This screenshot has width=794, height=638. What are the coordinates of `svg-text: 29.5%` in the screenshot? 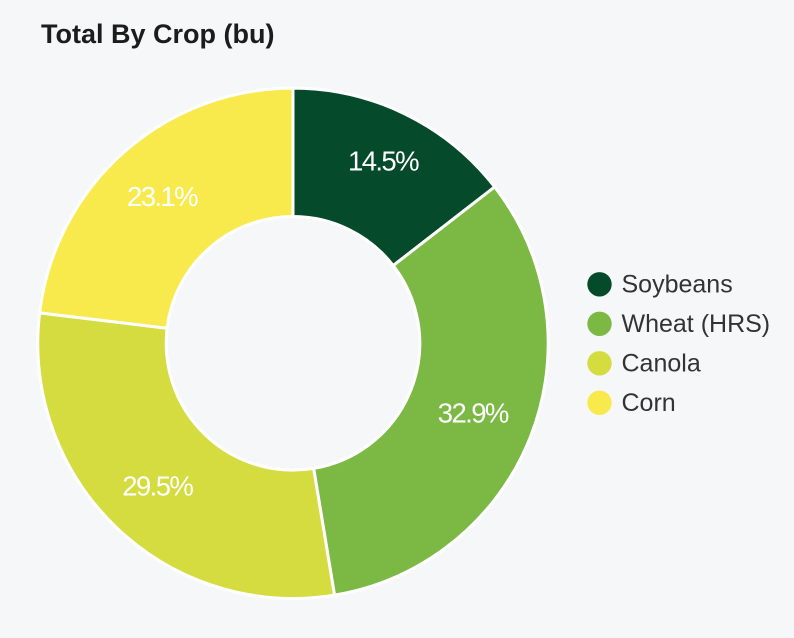 It's located at (157, 485).